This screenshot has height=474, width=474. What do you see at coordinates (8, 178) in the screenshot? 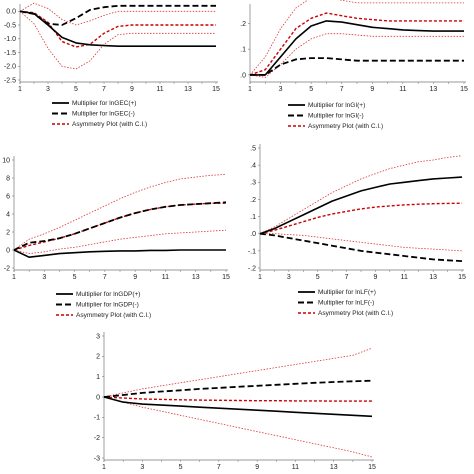
I see `y-tick-label: 8` at bounding box center [8, 178].